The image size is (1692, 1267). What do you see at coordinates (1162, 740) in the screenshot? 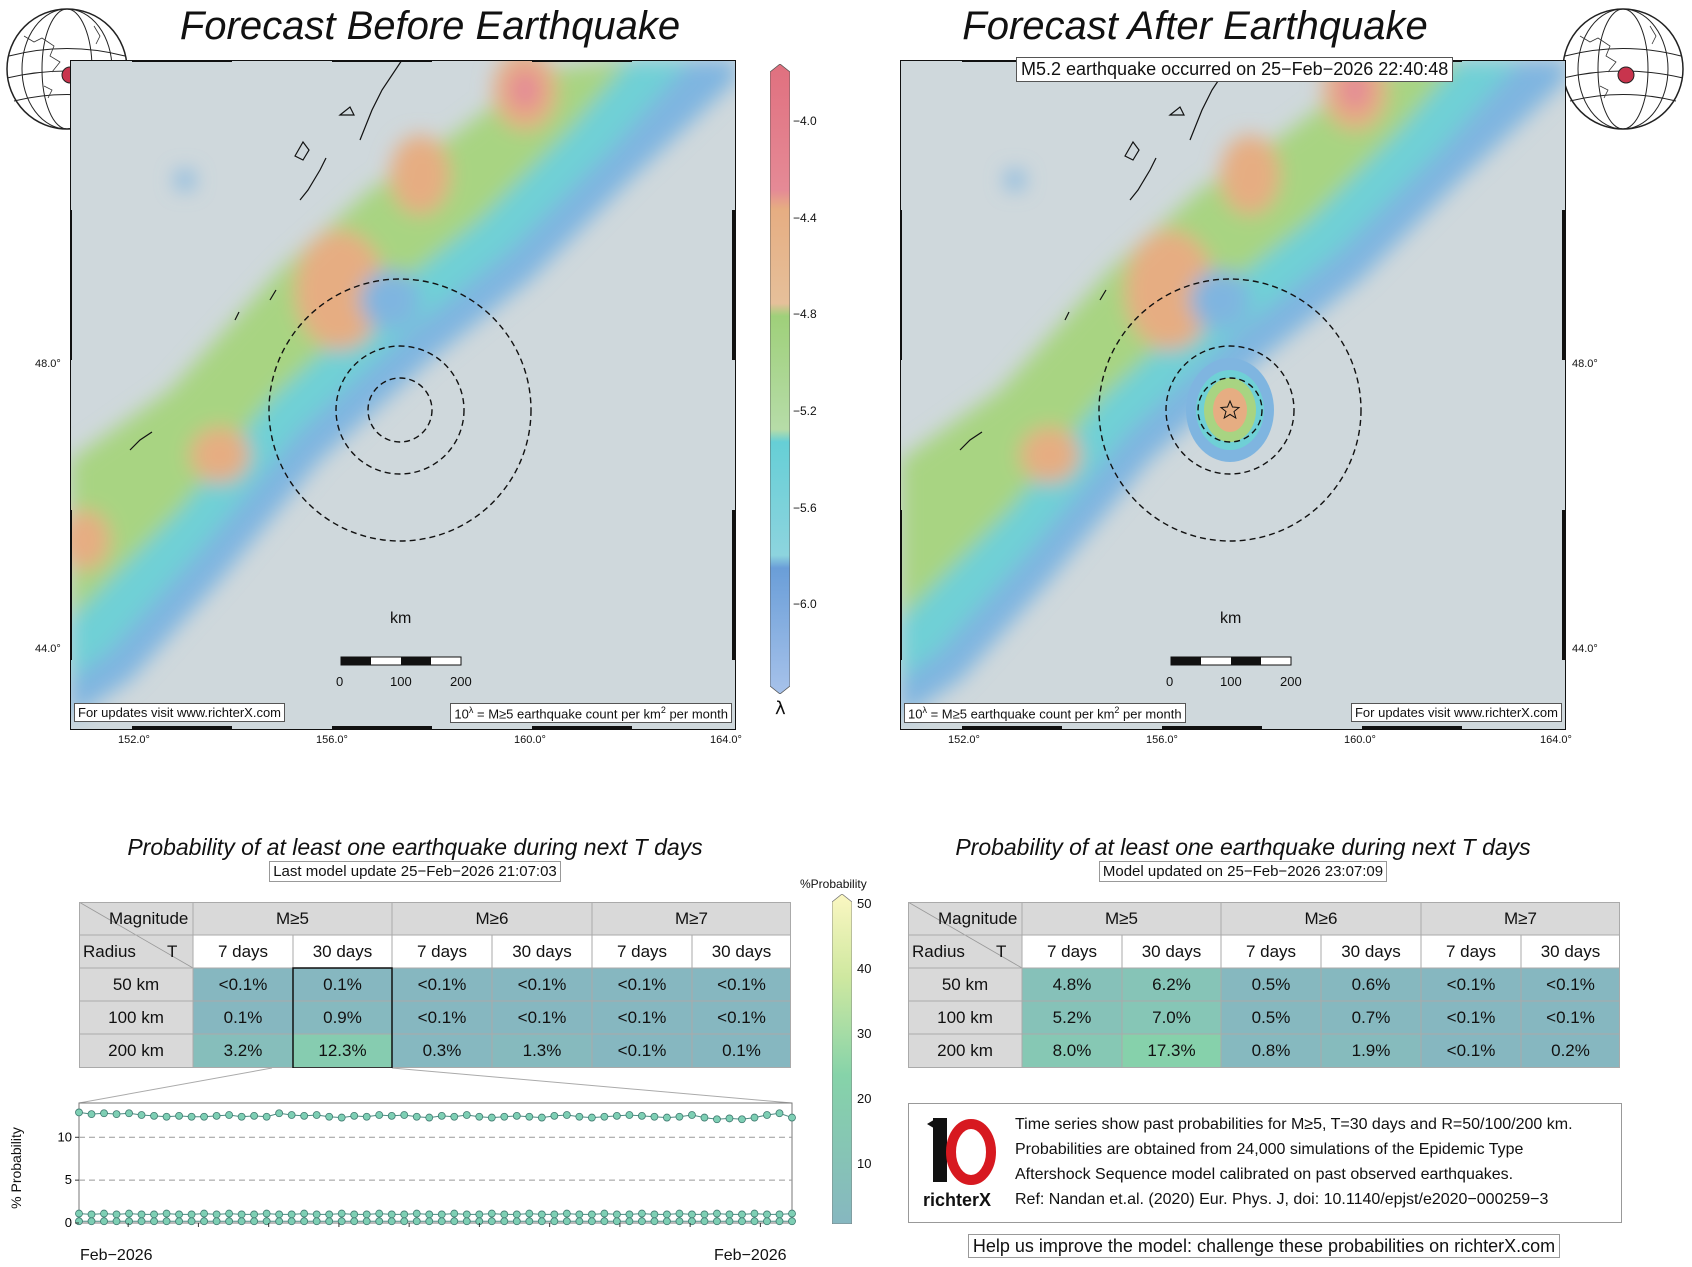
I see `right-lon-tick-156: 156.0°` at bounding box center [1162, 740].